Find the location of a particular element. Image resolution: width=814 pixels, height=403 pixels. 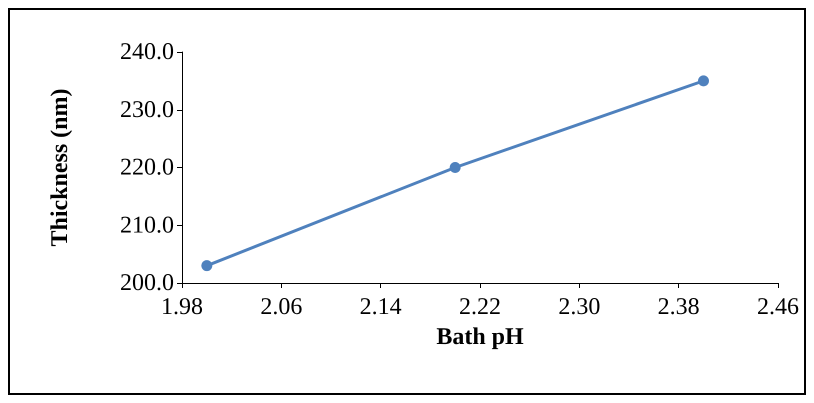

y-tick-label: 220.0 is located at coordinates (147, 167).